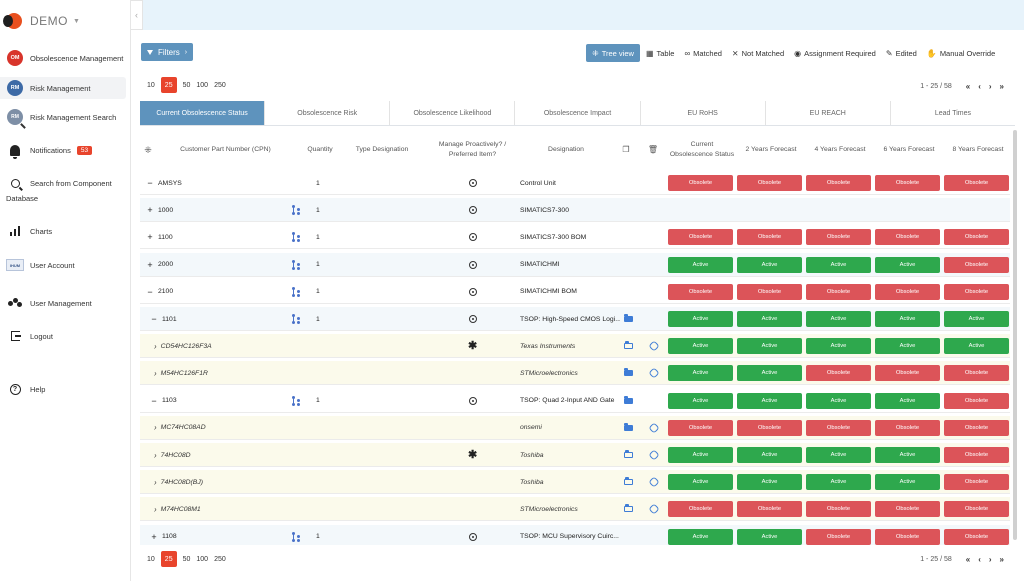 Image resolution: width=1024 pixels, height=581 pixels. Describe the element at coordinates (660, 53) in the screenshot. I see `view-tab-table: ▦ Table` at that location.